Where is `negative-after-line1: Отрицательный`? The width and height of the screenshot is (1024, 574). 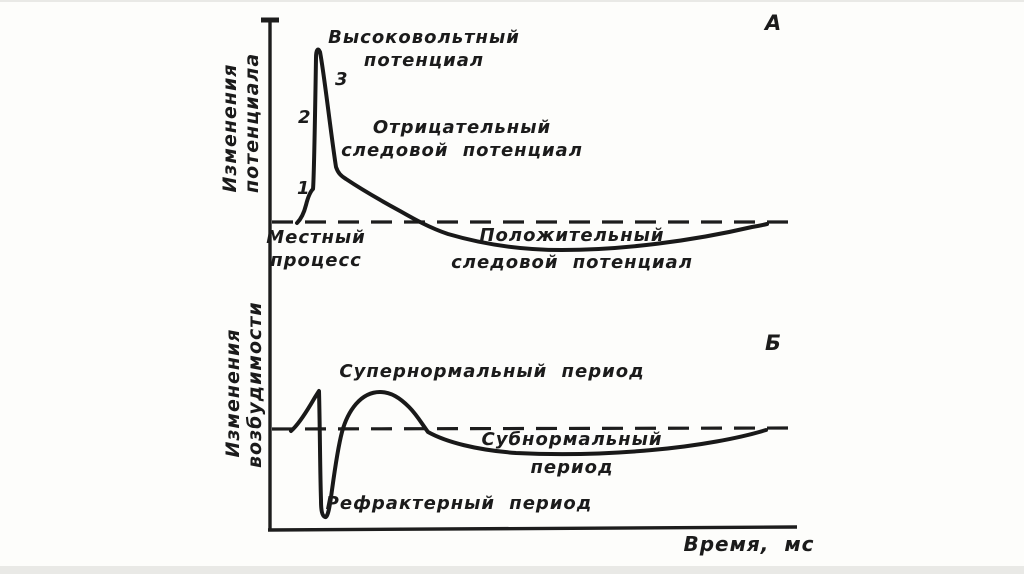
negative-after-line1: Отрицательный is located at coordinates (462, 127).